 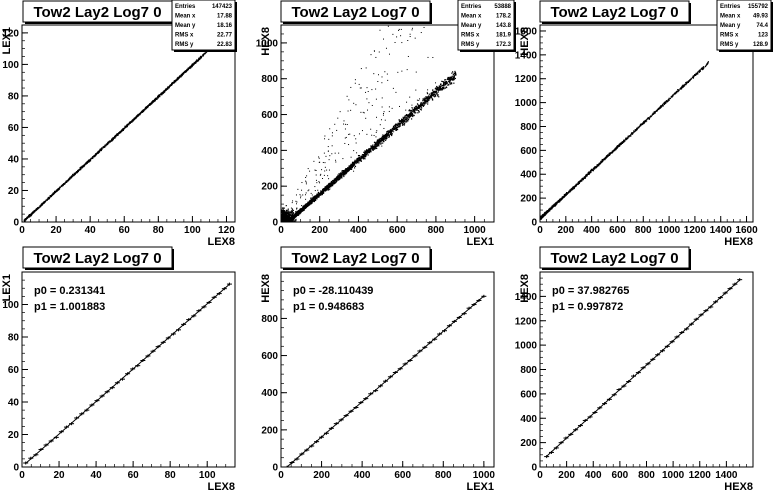 What do you see at coordinates (91, 230) in the screenshot?
I see `x-tick-label: 40` at bounding box center [91, 230].